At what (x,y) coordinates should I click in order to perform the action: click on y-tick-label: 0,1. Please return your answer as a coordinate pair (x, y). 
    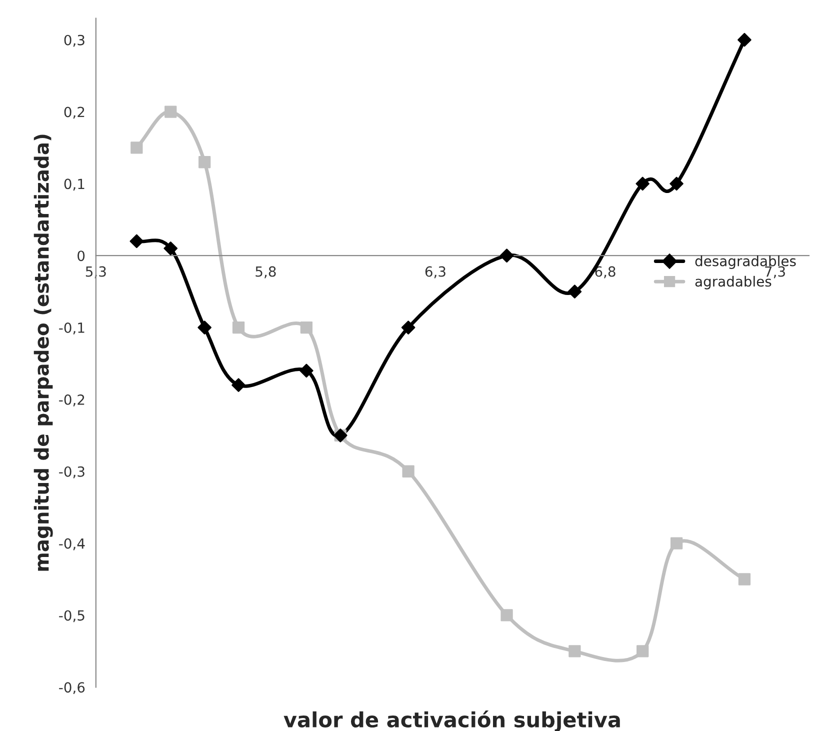
    Looking at the image, I should click on (74, 184).